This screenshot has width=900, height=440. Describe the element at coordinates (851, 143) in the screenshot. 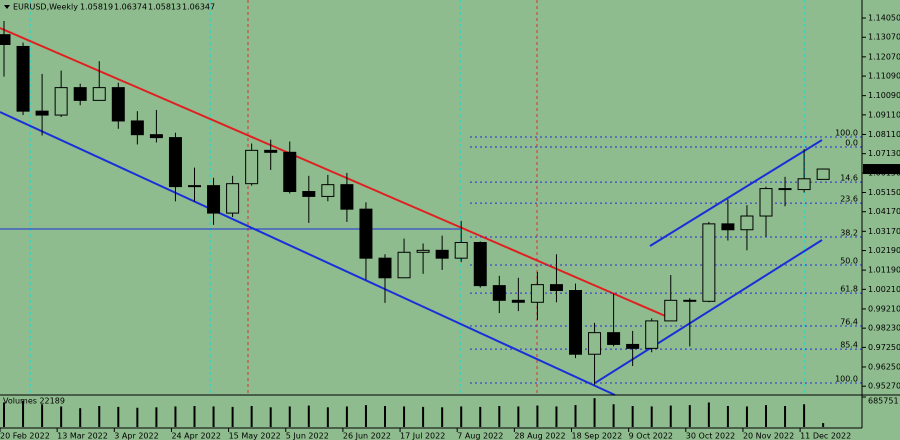

I see `fib-label: 0.0` at that location.